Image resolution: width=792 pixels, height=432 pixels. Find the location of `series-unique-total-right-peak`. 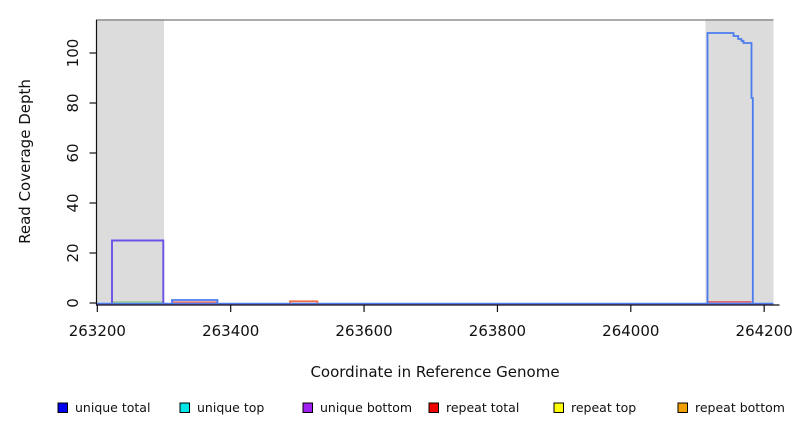

series-unique-total-right-peak is located at coordinates (730, 167).